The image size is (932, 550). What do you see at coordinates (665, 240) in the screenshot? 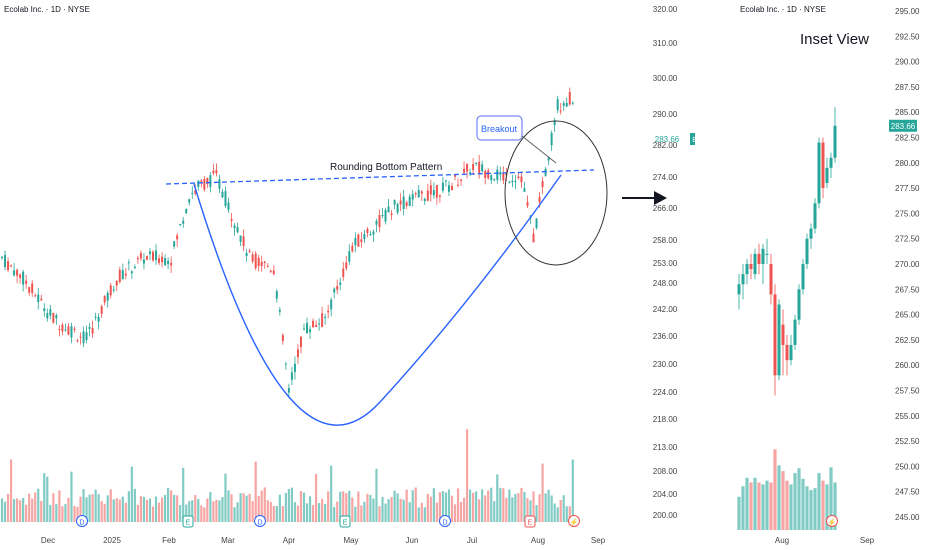
I see `middle-axis-price-label: 258.00` at bounding box center [665, 240].